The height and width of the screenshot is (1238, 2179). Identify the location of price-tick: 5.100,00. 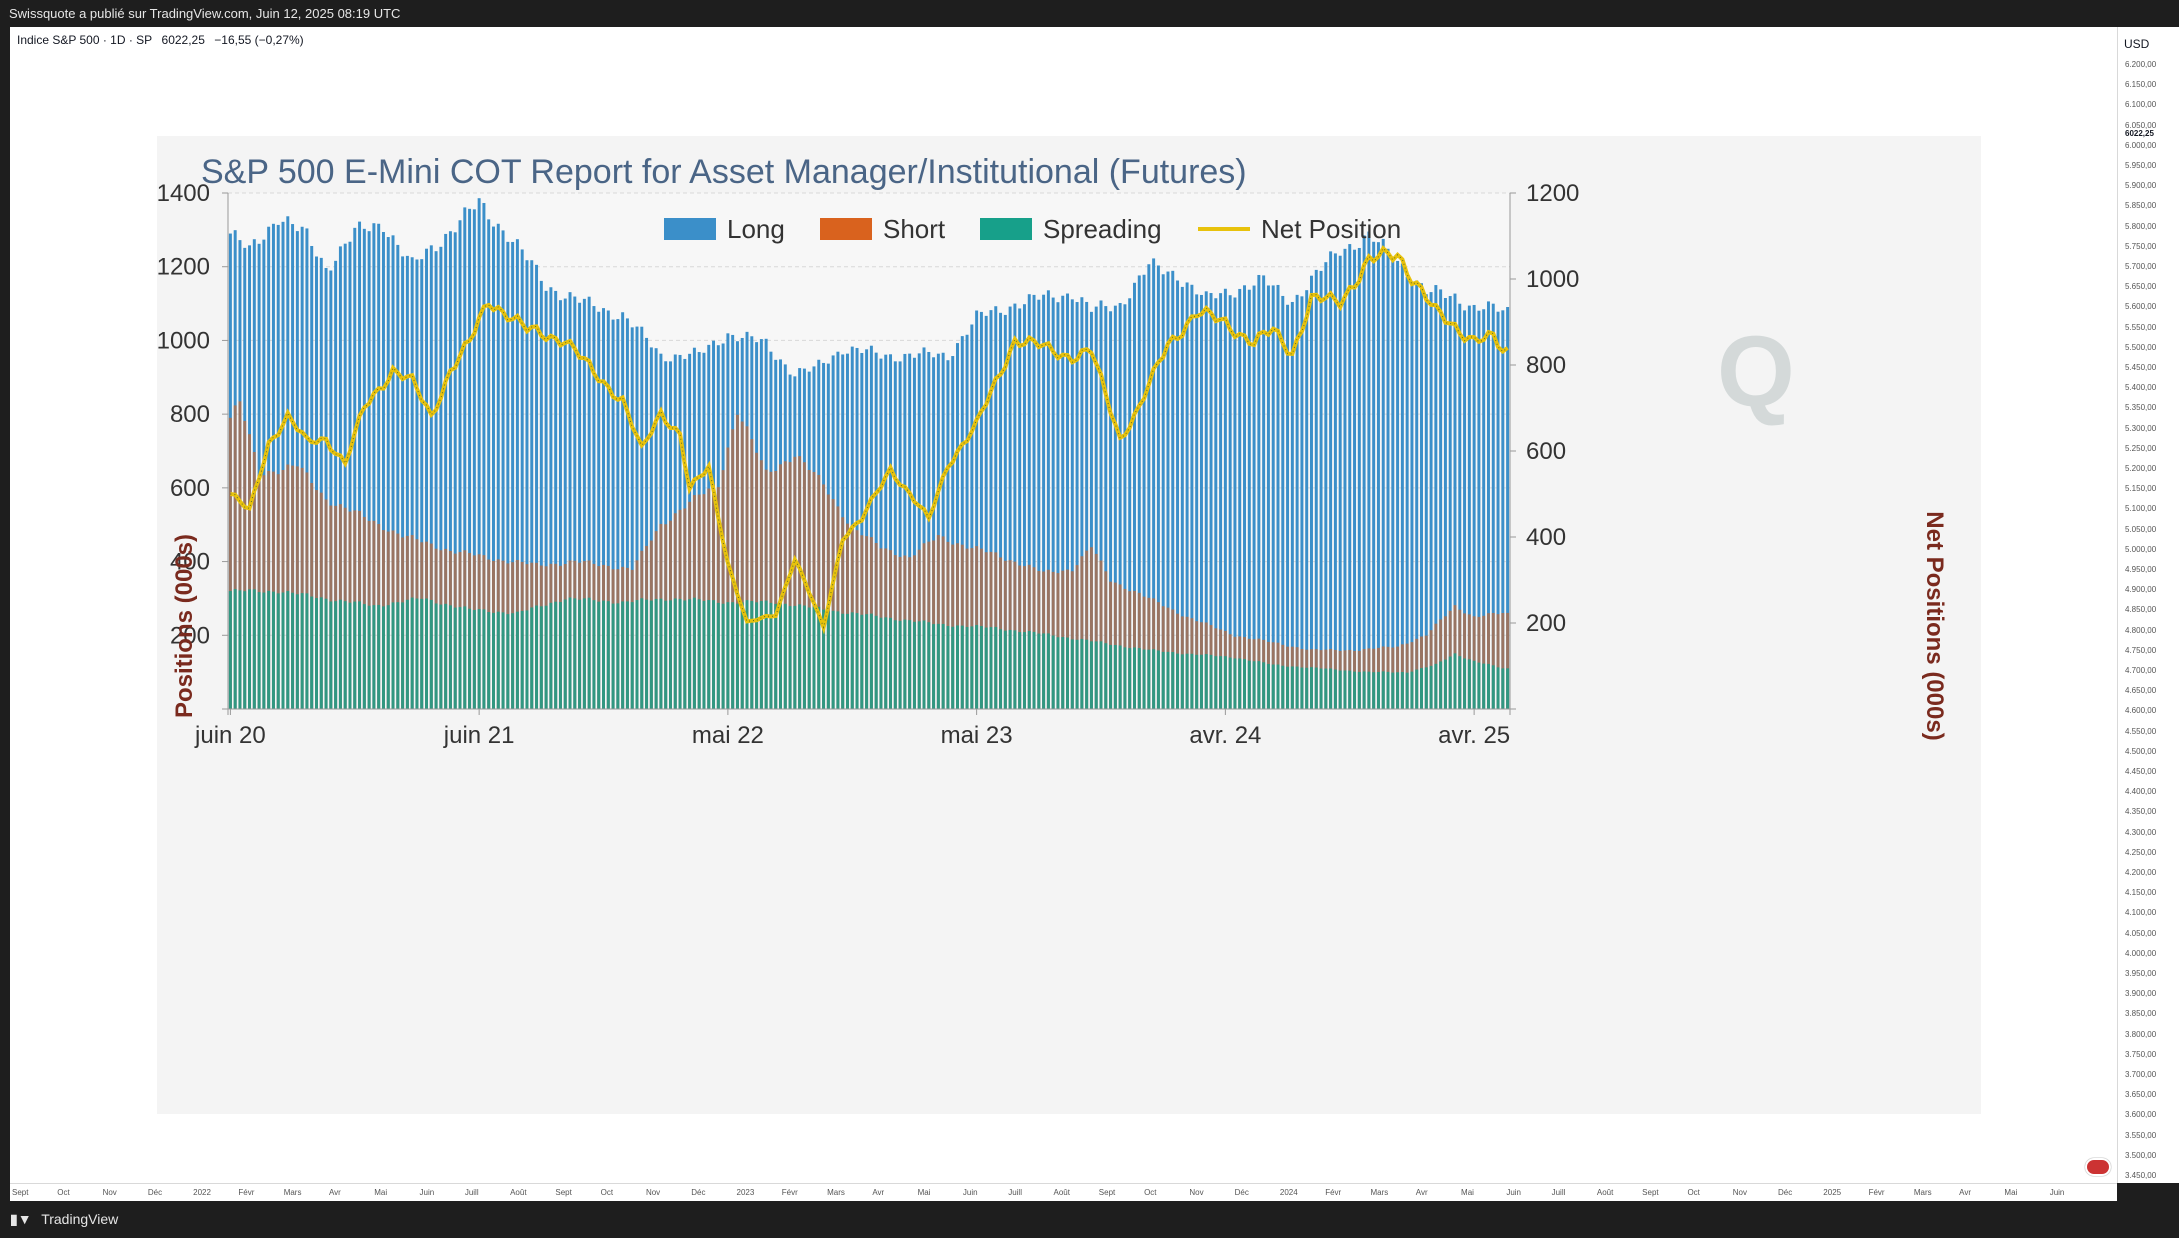
(2141, 509).